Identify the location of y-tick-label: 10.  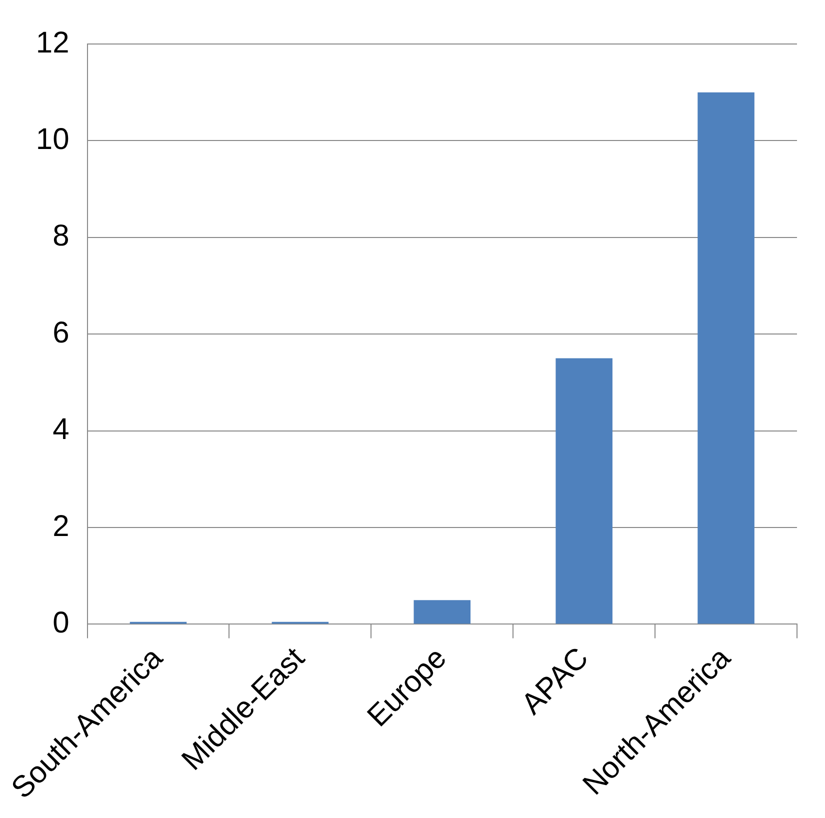
(53, 139).